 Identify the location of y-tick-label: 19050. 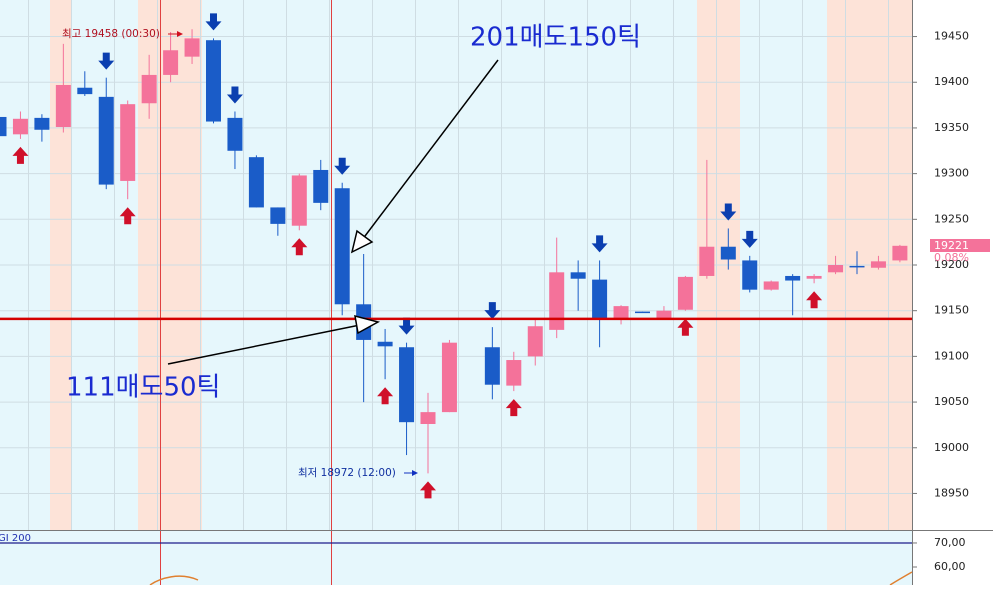
(951, 401).